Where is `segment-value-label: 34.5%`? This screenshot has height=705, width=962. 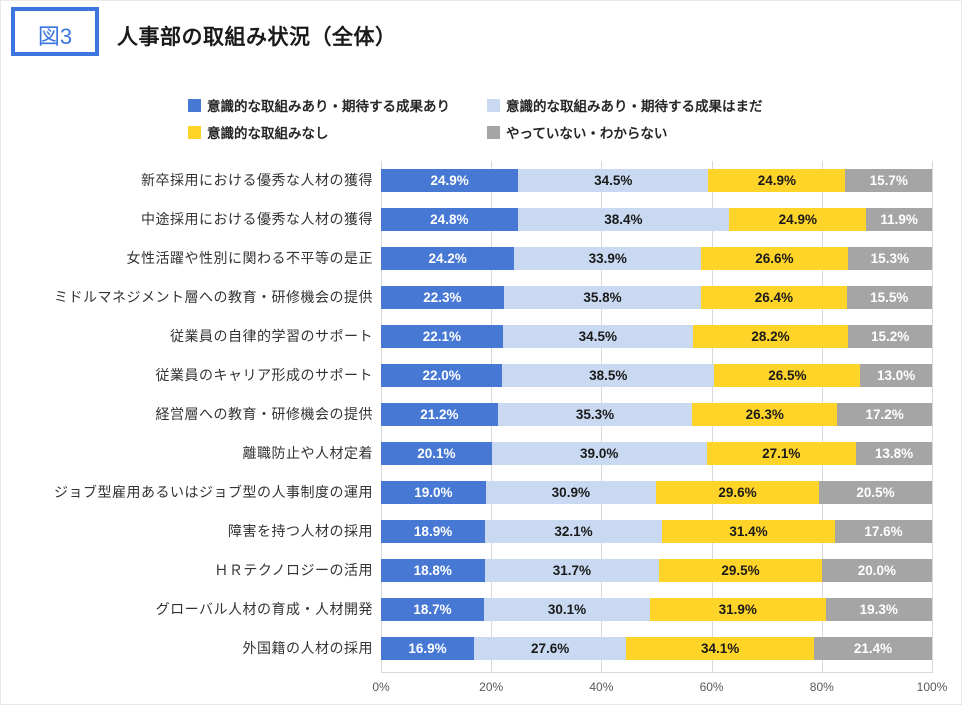
segment-value-label: 34.5% is located at coordinates (613, 180).